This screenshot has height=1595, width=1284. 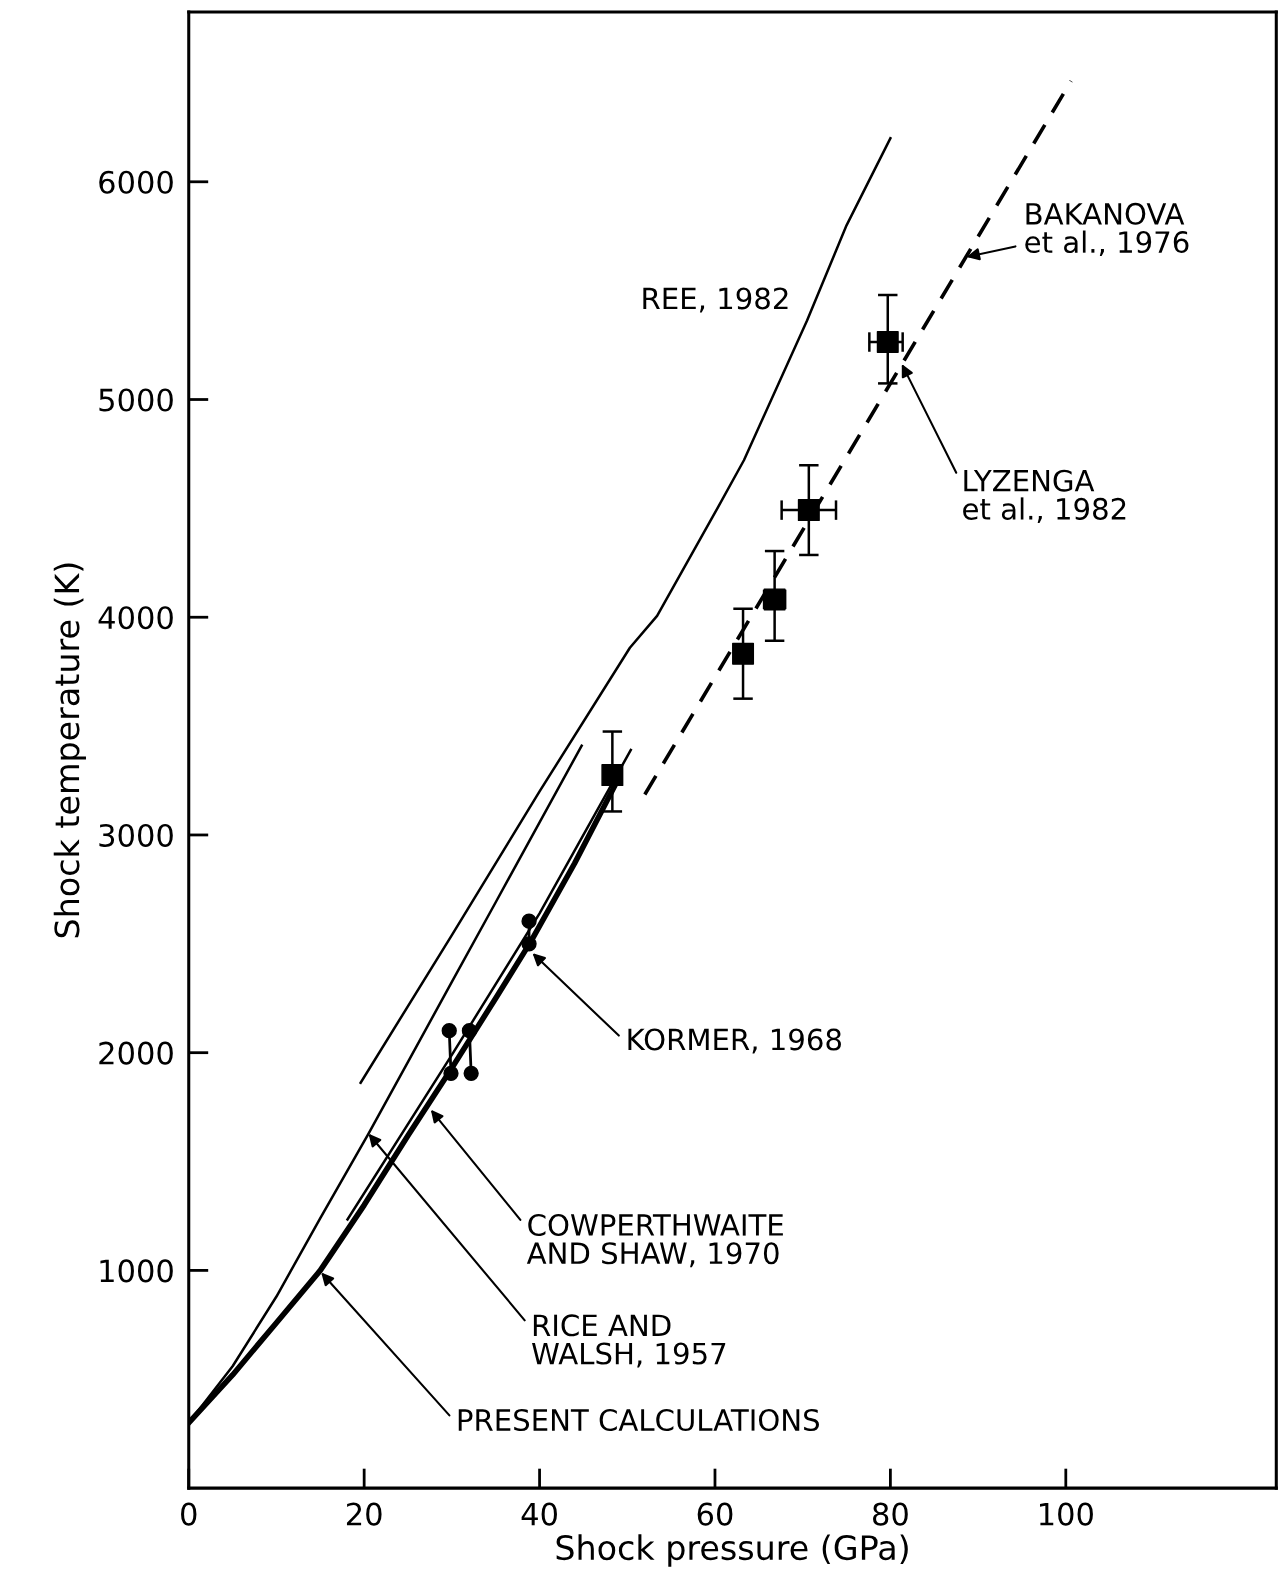 I want to click on annotation: RICE AND WALSH, 1957, so click(x=629, y=1341).